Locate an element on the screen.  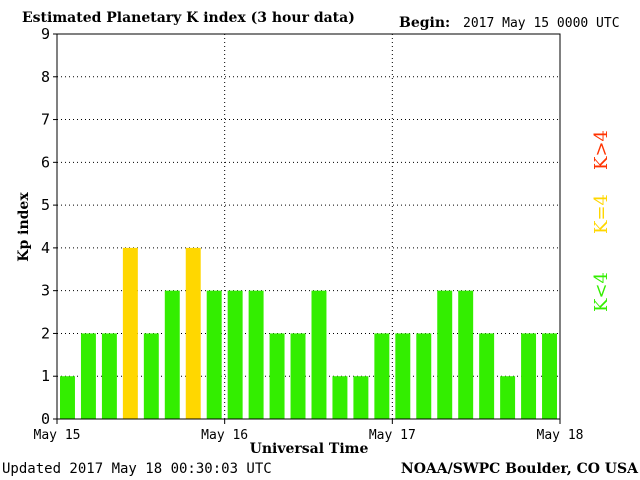
x-tick-label: May 15 is located at coordinates (57, 435).